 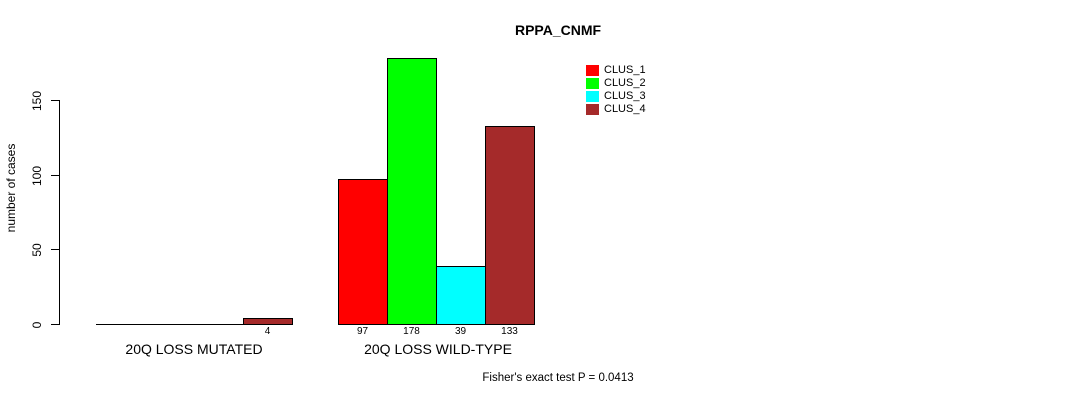 What do you see at coordinates (37, 324) in the screenshot?
I see `y-tick-label-0: 0` at bounding box center [37, 324].